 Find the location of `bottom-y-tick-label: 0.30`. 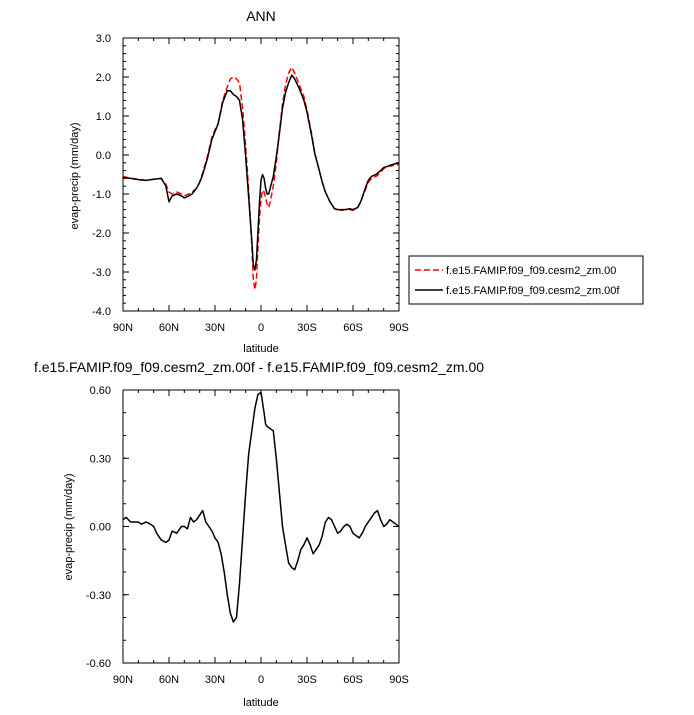

bottom-y-tick-label: 0.30 is located at coordinates (100, 459).